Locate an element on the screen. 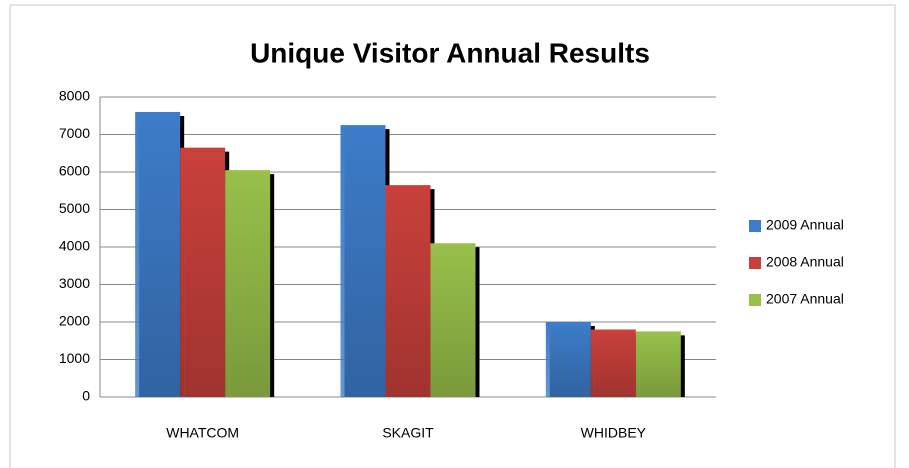 The image size is (909, 468). y-tick-label: 0 is located at coordinates (86, 396).